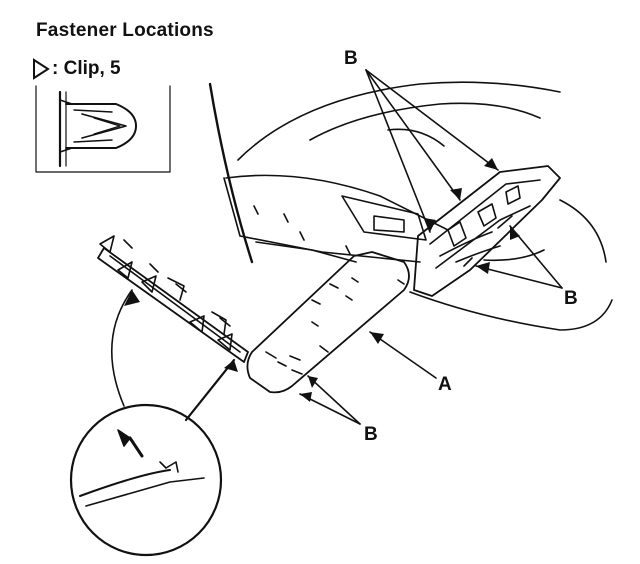 The image size is (640, 564). I want to click on legend: : Clip, 5, so click(76, 69).